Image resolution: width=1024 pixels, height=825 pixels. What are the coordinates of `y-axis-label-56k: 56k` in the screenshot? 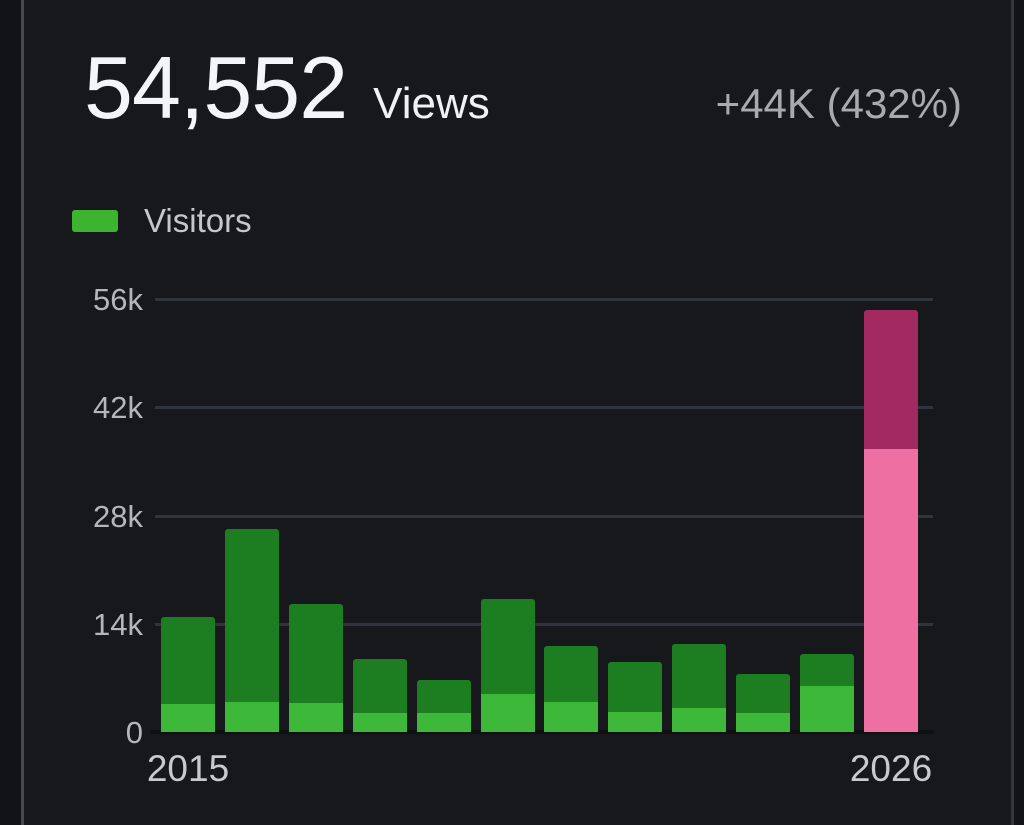 It's located at (118, 299).